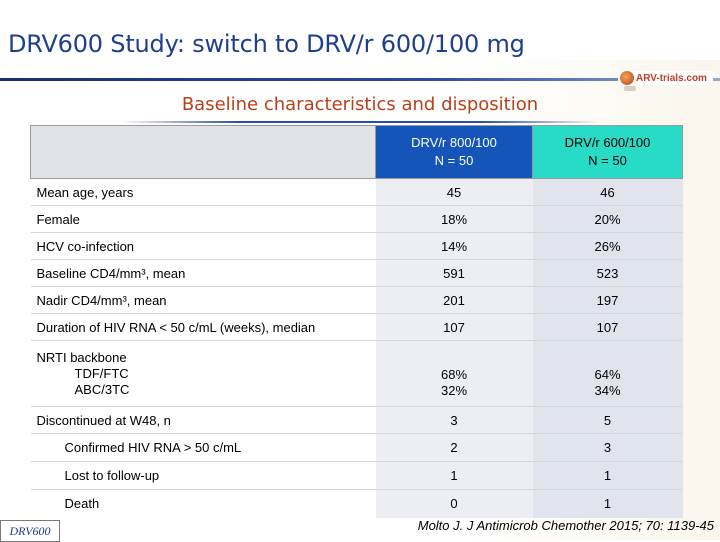  I want to click on row-label: Death, so click(203, 503).